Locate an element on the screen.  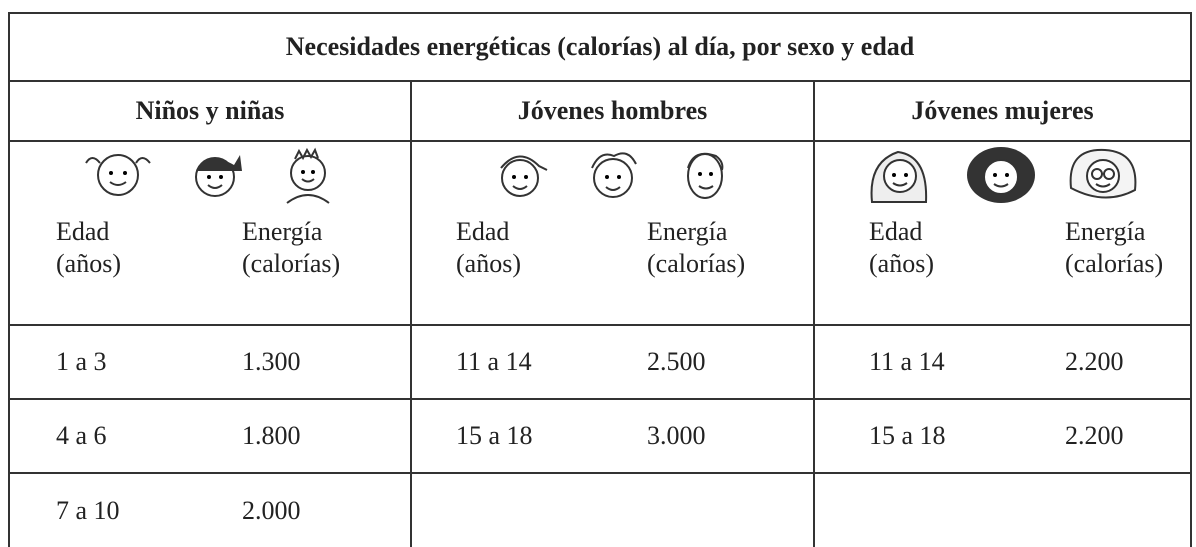
energy-cell: 2.500 is located at coordinates (726, 362).